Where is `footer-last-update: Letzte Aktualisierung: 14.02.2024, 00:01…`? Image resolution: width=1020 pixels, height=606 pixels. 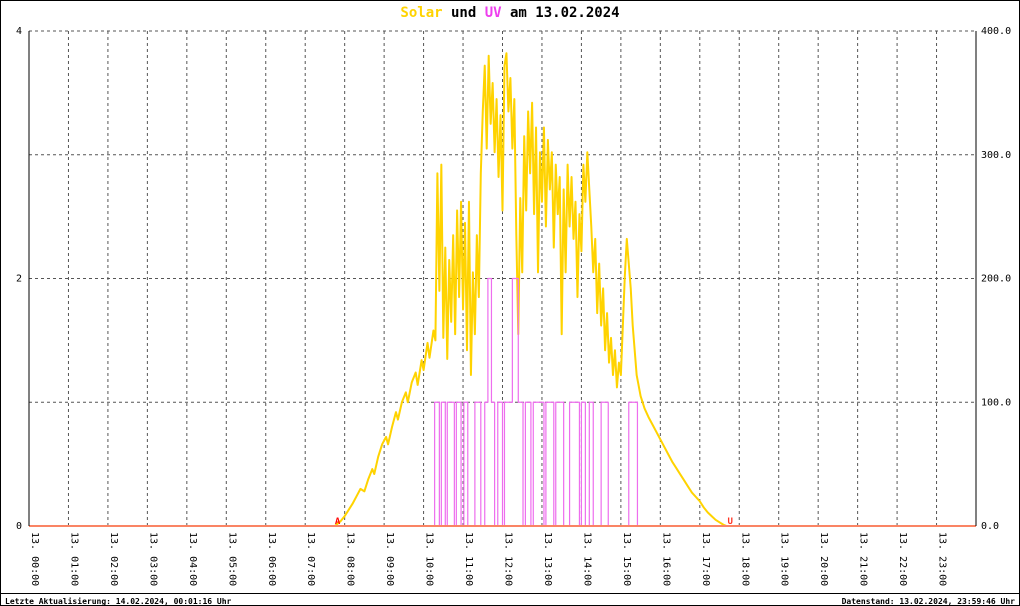 footer-last-update: Letzte Aktualisierung: 14.02.2024, 00:01… is located at coordinates (118, 601).